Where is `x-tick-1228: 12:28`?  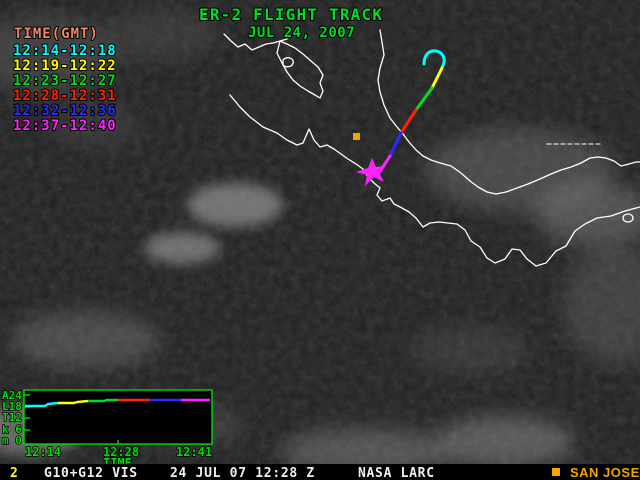 x-tick-1228: 12:28 is located at coordinates (121, 452).